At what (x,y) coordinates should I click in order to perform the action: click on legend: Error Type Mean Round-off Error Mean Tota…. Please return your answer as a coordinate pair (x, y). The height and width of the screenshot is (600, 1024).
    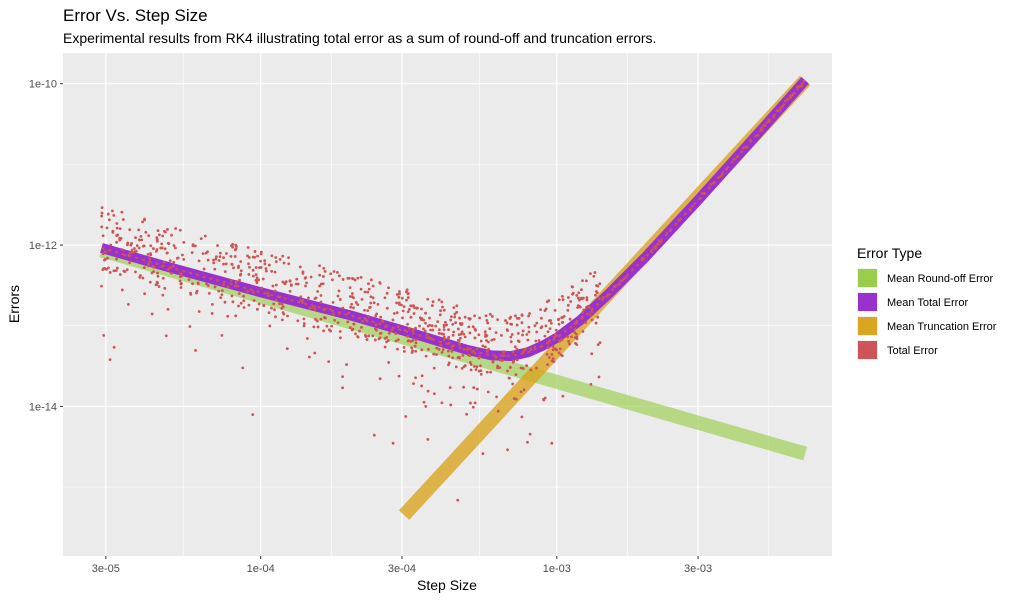
    Looking at the image, I should click on (927, 302).